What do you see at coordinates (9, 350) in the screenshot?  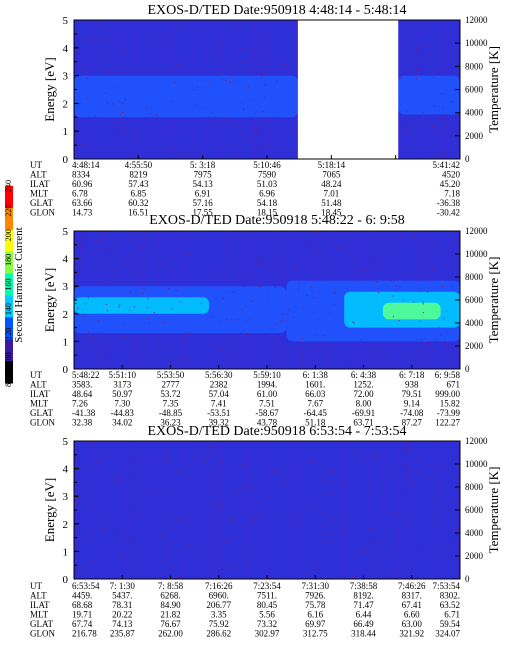 I see `colorbar-segment` at bounding box center [9, 350].